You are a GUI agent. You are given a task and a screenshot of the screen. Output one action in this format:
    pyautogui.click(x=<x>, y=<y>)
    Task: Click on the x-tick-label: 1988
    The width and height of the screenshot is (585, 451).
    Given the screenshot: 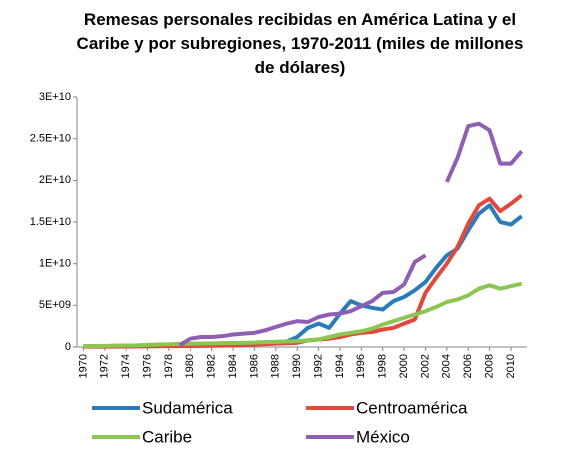 What is the action you would take?
    pyautogui.click(x=276, y=366)
    